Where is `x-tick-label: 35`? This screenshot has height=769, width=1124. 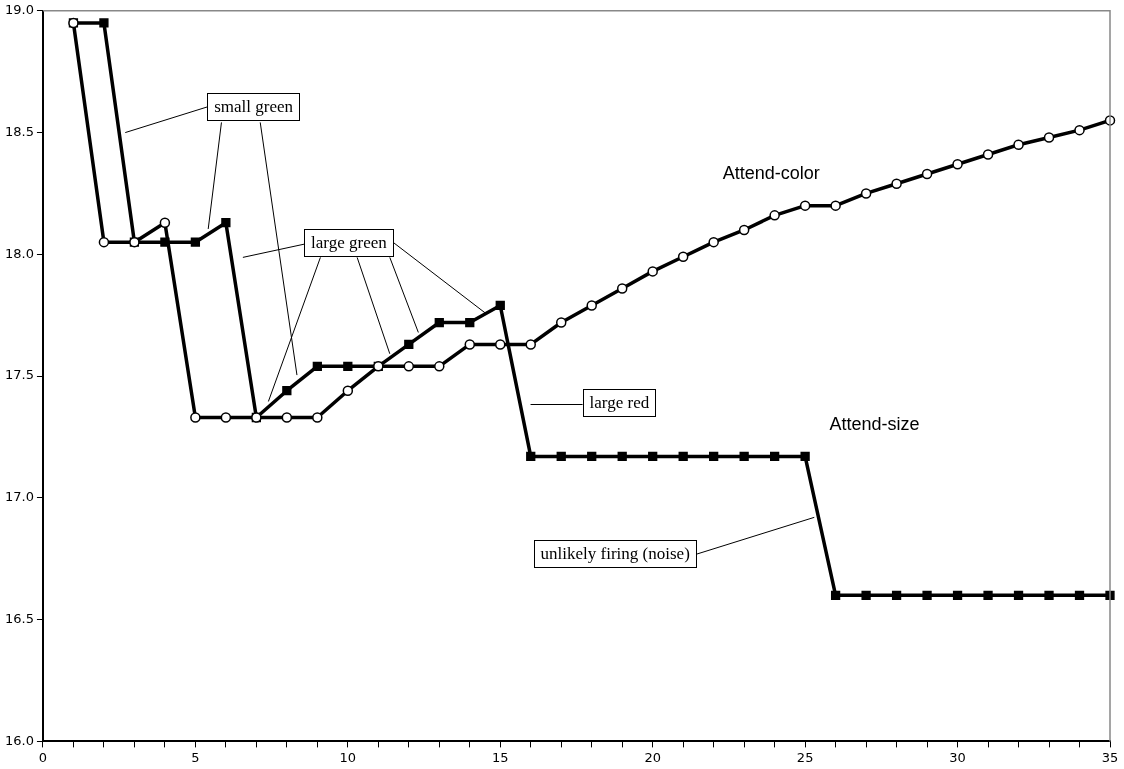
x-tick-label: 35 is located at coordinates (1110, 757).